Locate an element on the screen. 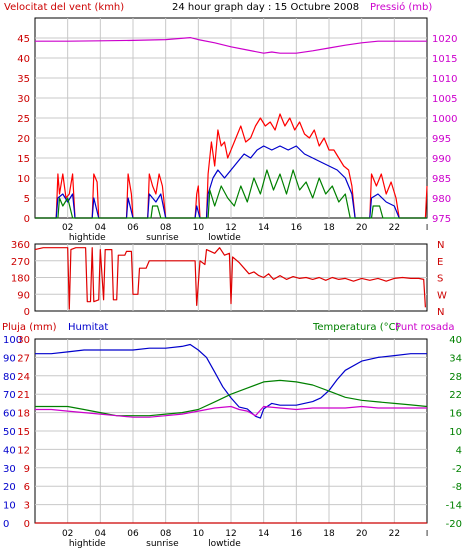 This screenshot has width=465, height=556. humidity-axis-tick: 0 is located at coordinates (6, 524).